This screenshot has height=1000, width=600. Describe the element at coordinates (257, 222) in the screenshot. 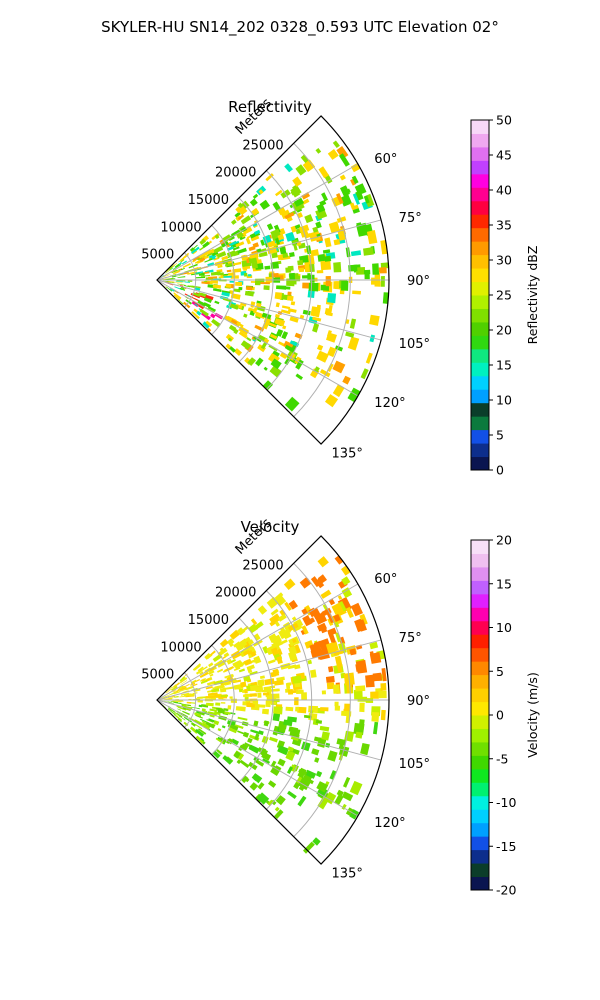

I see `azimuth-gridline` at that location.